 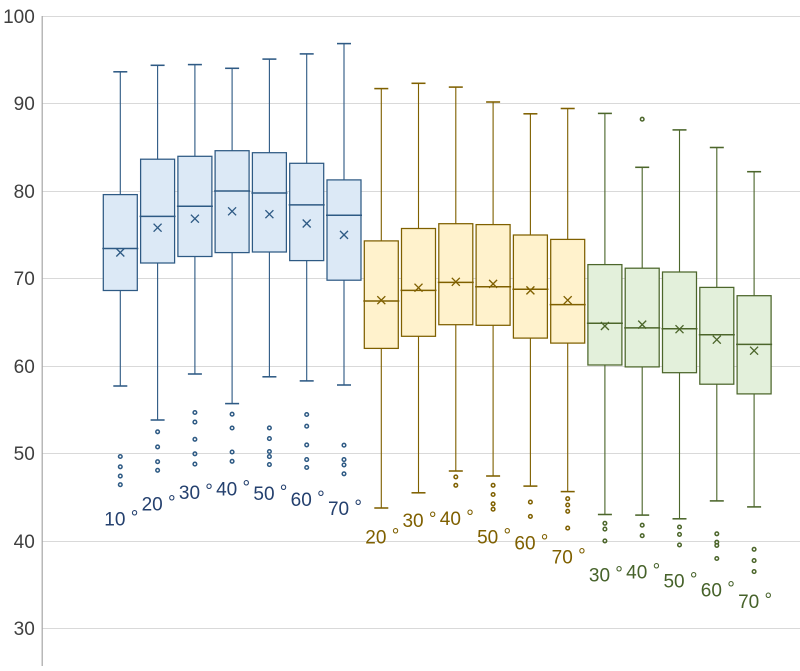 I want to click on svg-text: 40, so click(x=24, y=542).